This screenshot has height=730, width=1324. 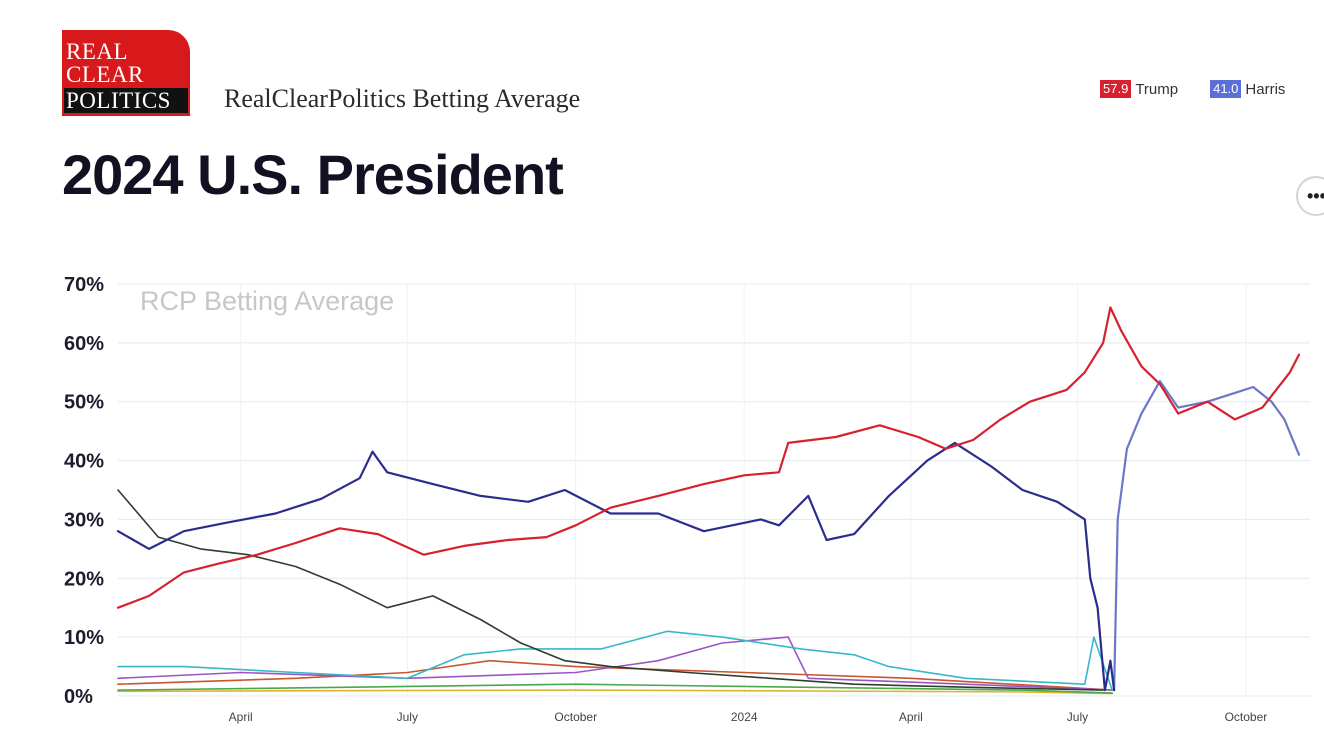 What do you see at coordinates (1116, 89) in the screenshot?
I see `legend-value-badge: 57.9` at bounding box center [1116, 89].